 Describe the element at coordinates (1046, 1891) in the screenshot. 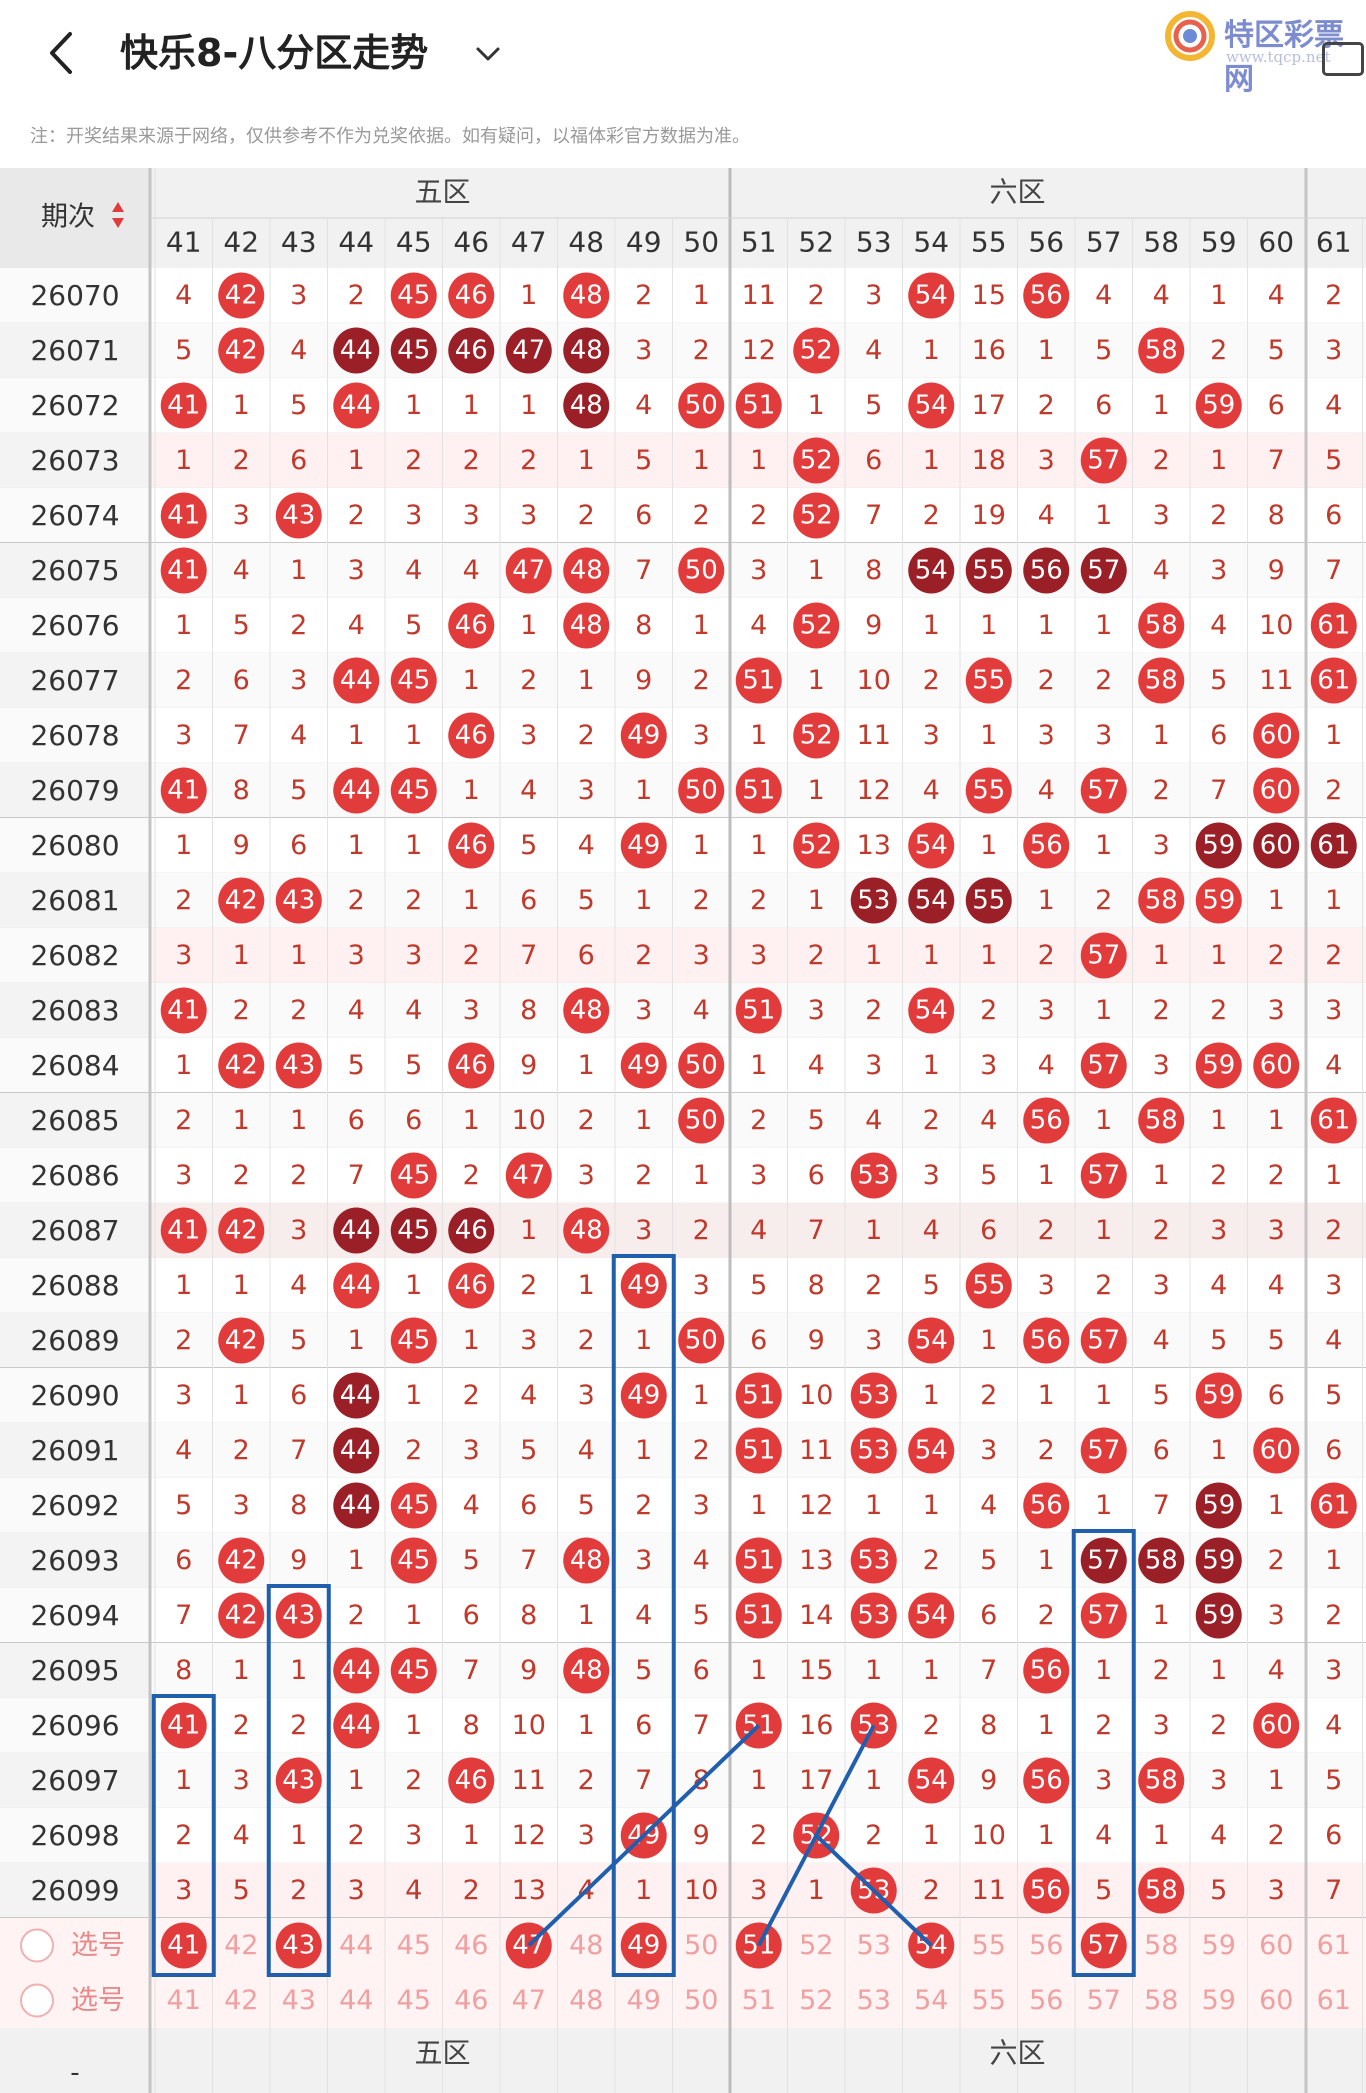

I see `drawn-ball-number: 56` at that location.